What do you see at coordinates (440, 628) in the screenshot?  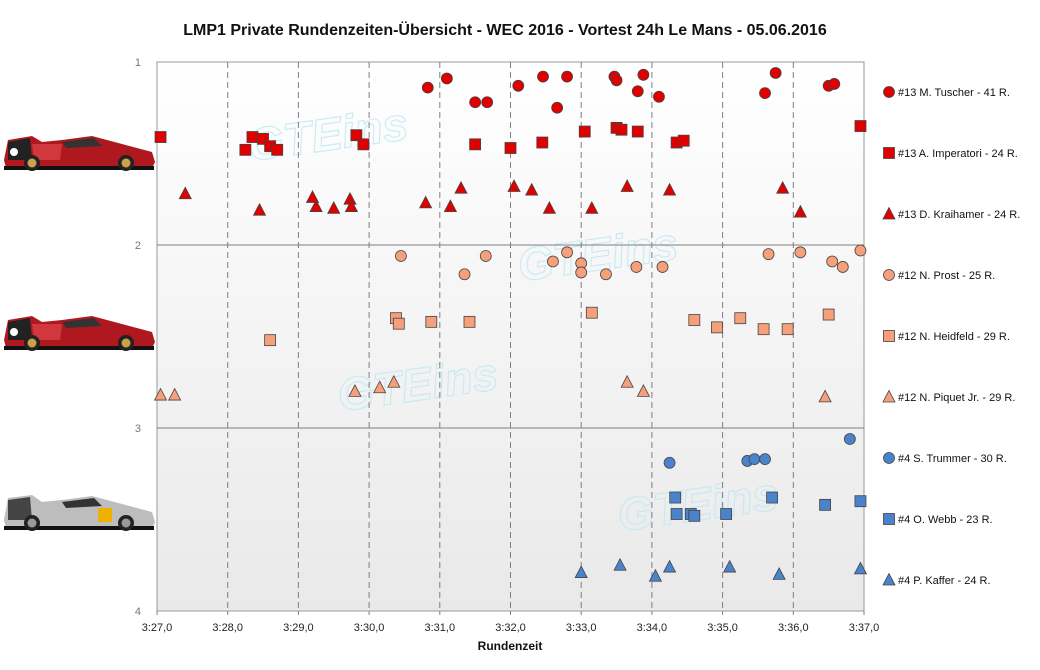 I see `x-tick-label: 3:31,0` at bounding box center [440, 628].